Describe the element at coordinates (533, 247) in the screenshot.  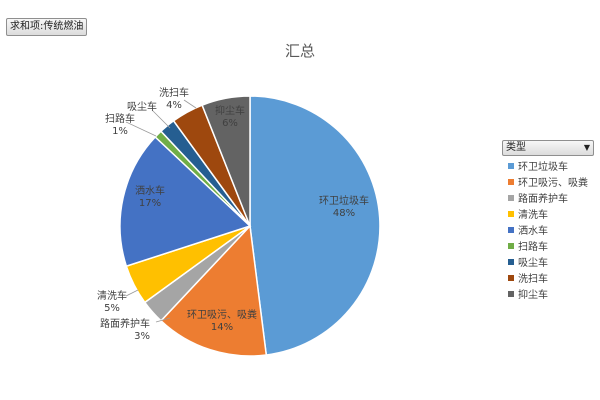
I see `legend-label-5: 扫路车` at that location.